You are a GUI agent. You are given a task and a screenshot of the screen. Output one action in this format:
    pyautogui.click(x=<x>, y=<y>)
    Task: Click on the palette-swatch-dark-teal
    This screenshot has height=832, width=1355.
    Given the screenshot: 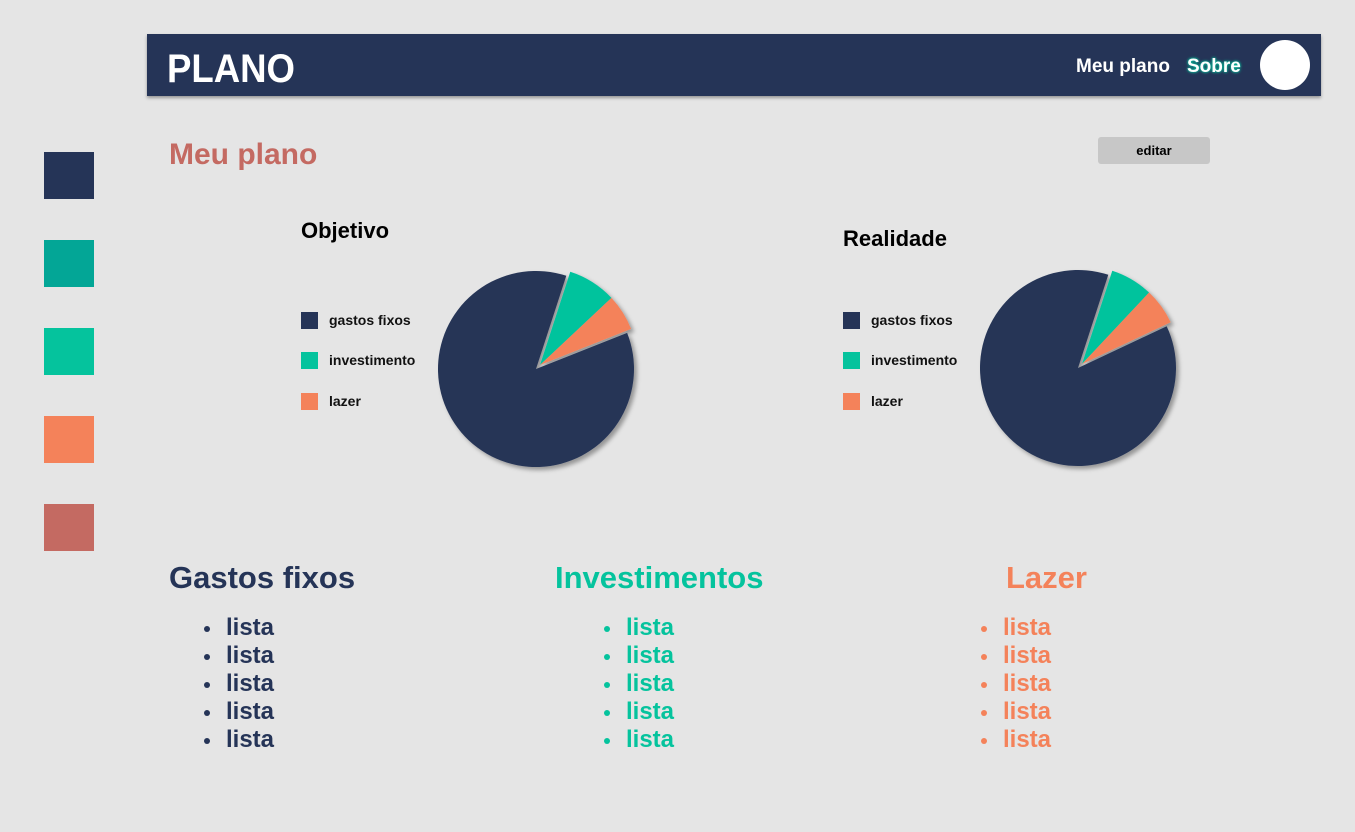 What is the action you would take?
    pyautogui.click(x=69, y=263)
    